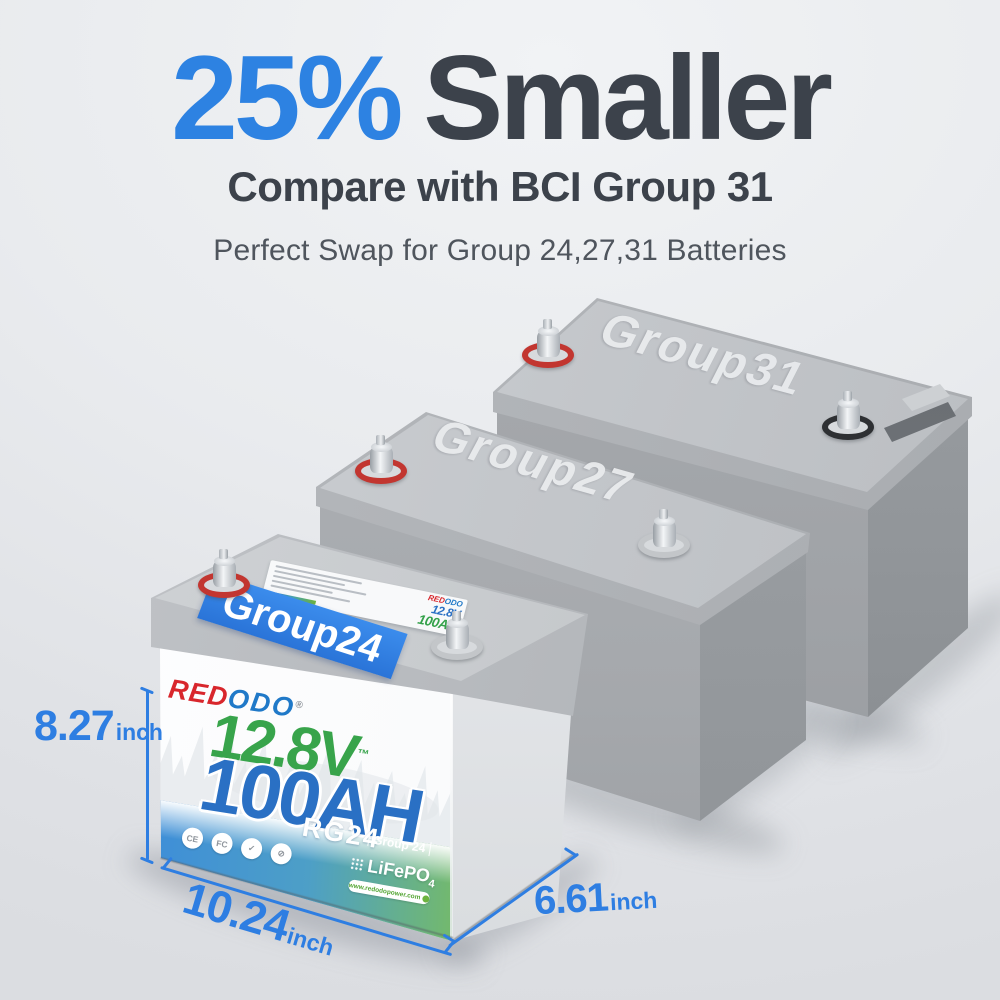 Image resolution: width=1000 pixels, height=1000 pixels. I want to click on width-unit: inch, so click(310, 941).